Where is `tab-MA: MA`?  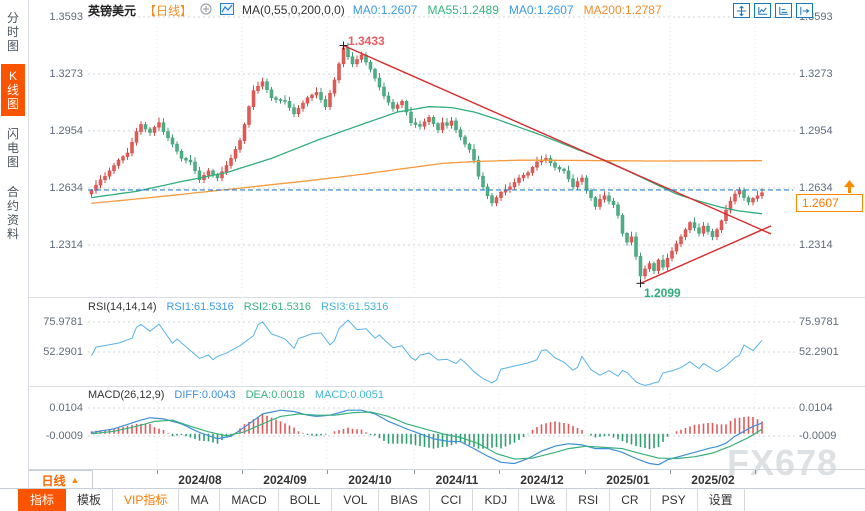 tab-MA: MA is located at coordinates (200, 500).